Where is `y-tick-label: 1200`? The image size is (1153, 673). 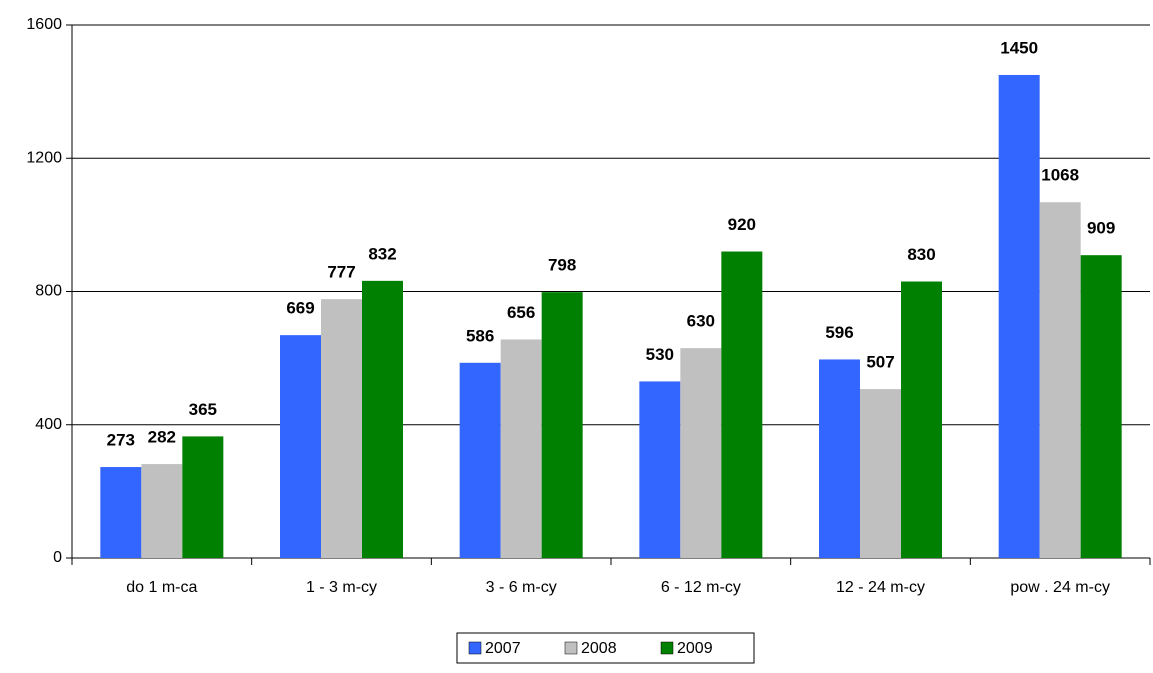 y-tick-label: 1200 is located at coordinates (44, 157).